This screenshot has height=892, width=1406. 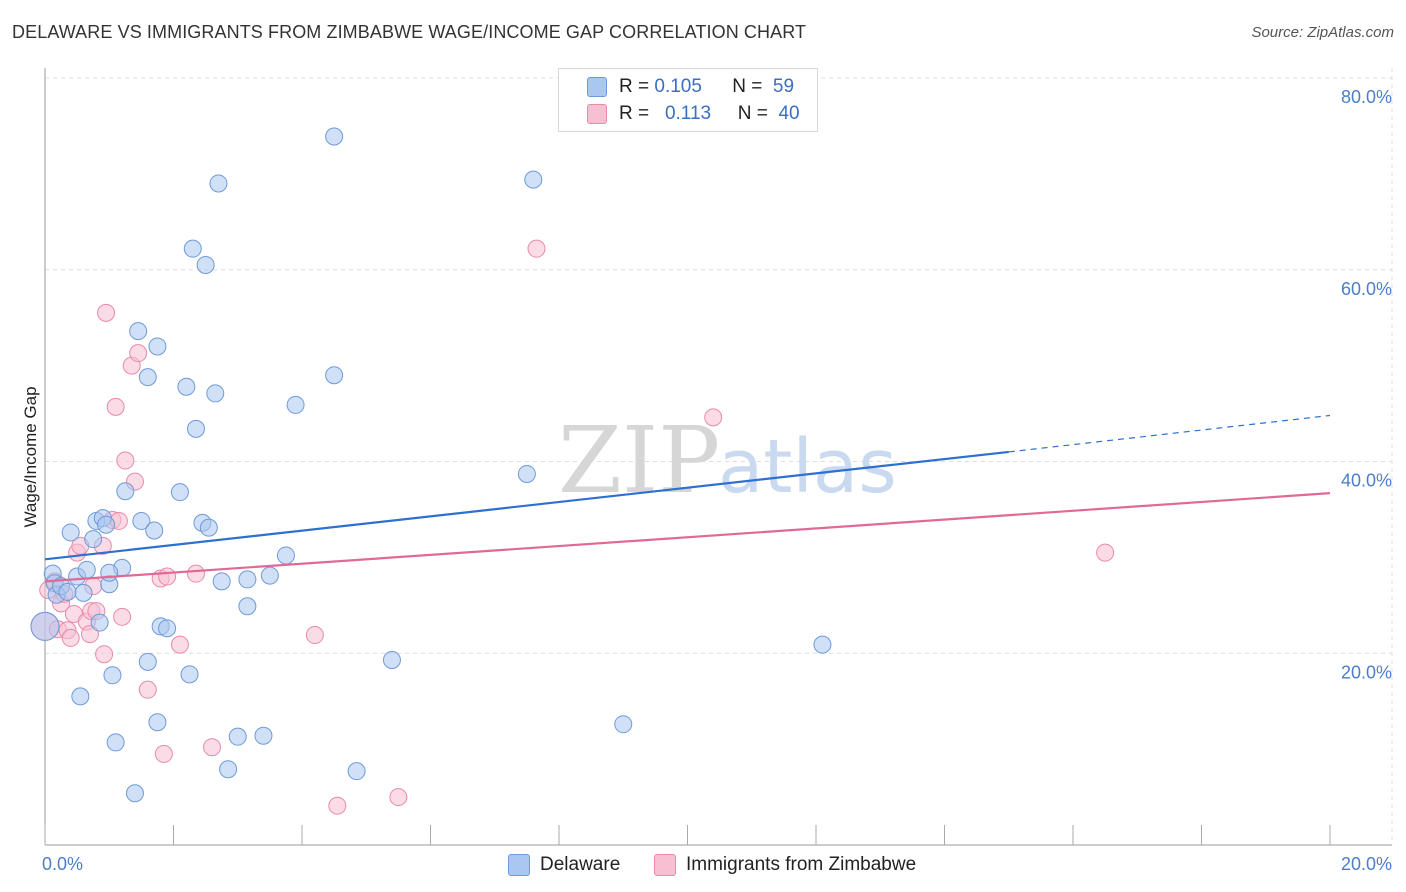 What do you see at coordinates (678, 86) in the screenshot?
I see `legend-r-value: 0.105` at bounding box center [678, 86].